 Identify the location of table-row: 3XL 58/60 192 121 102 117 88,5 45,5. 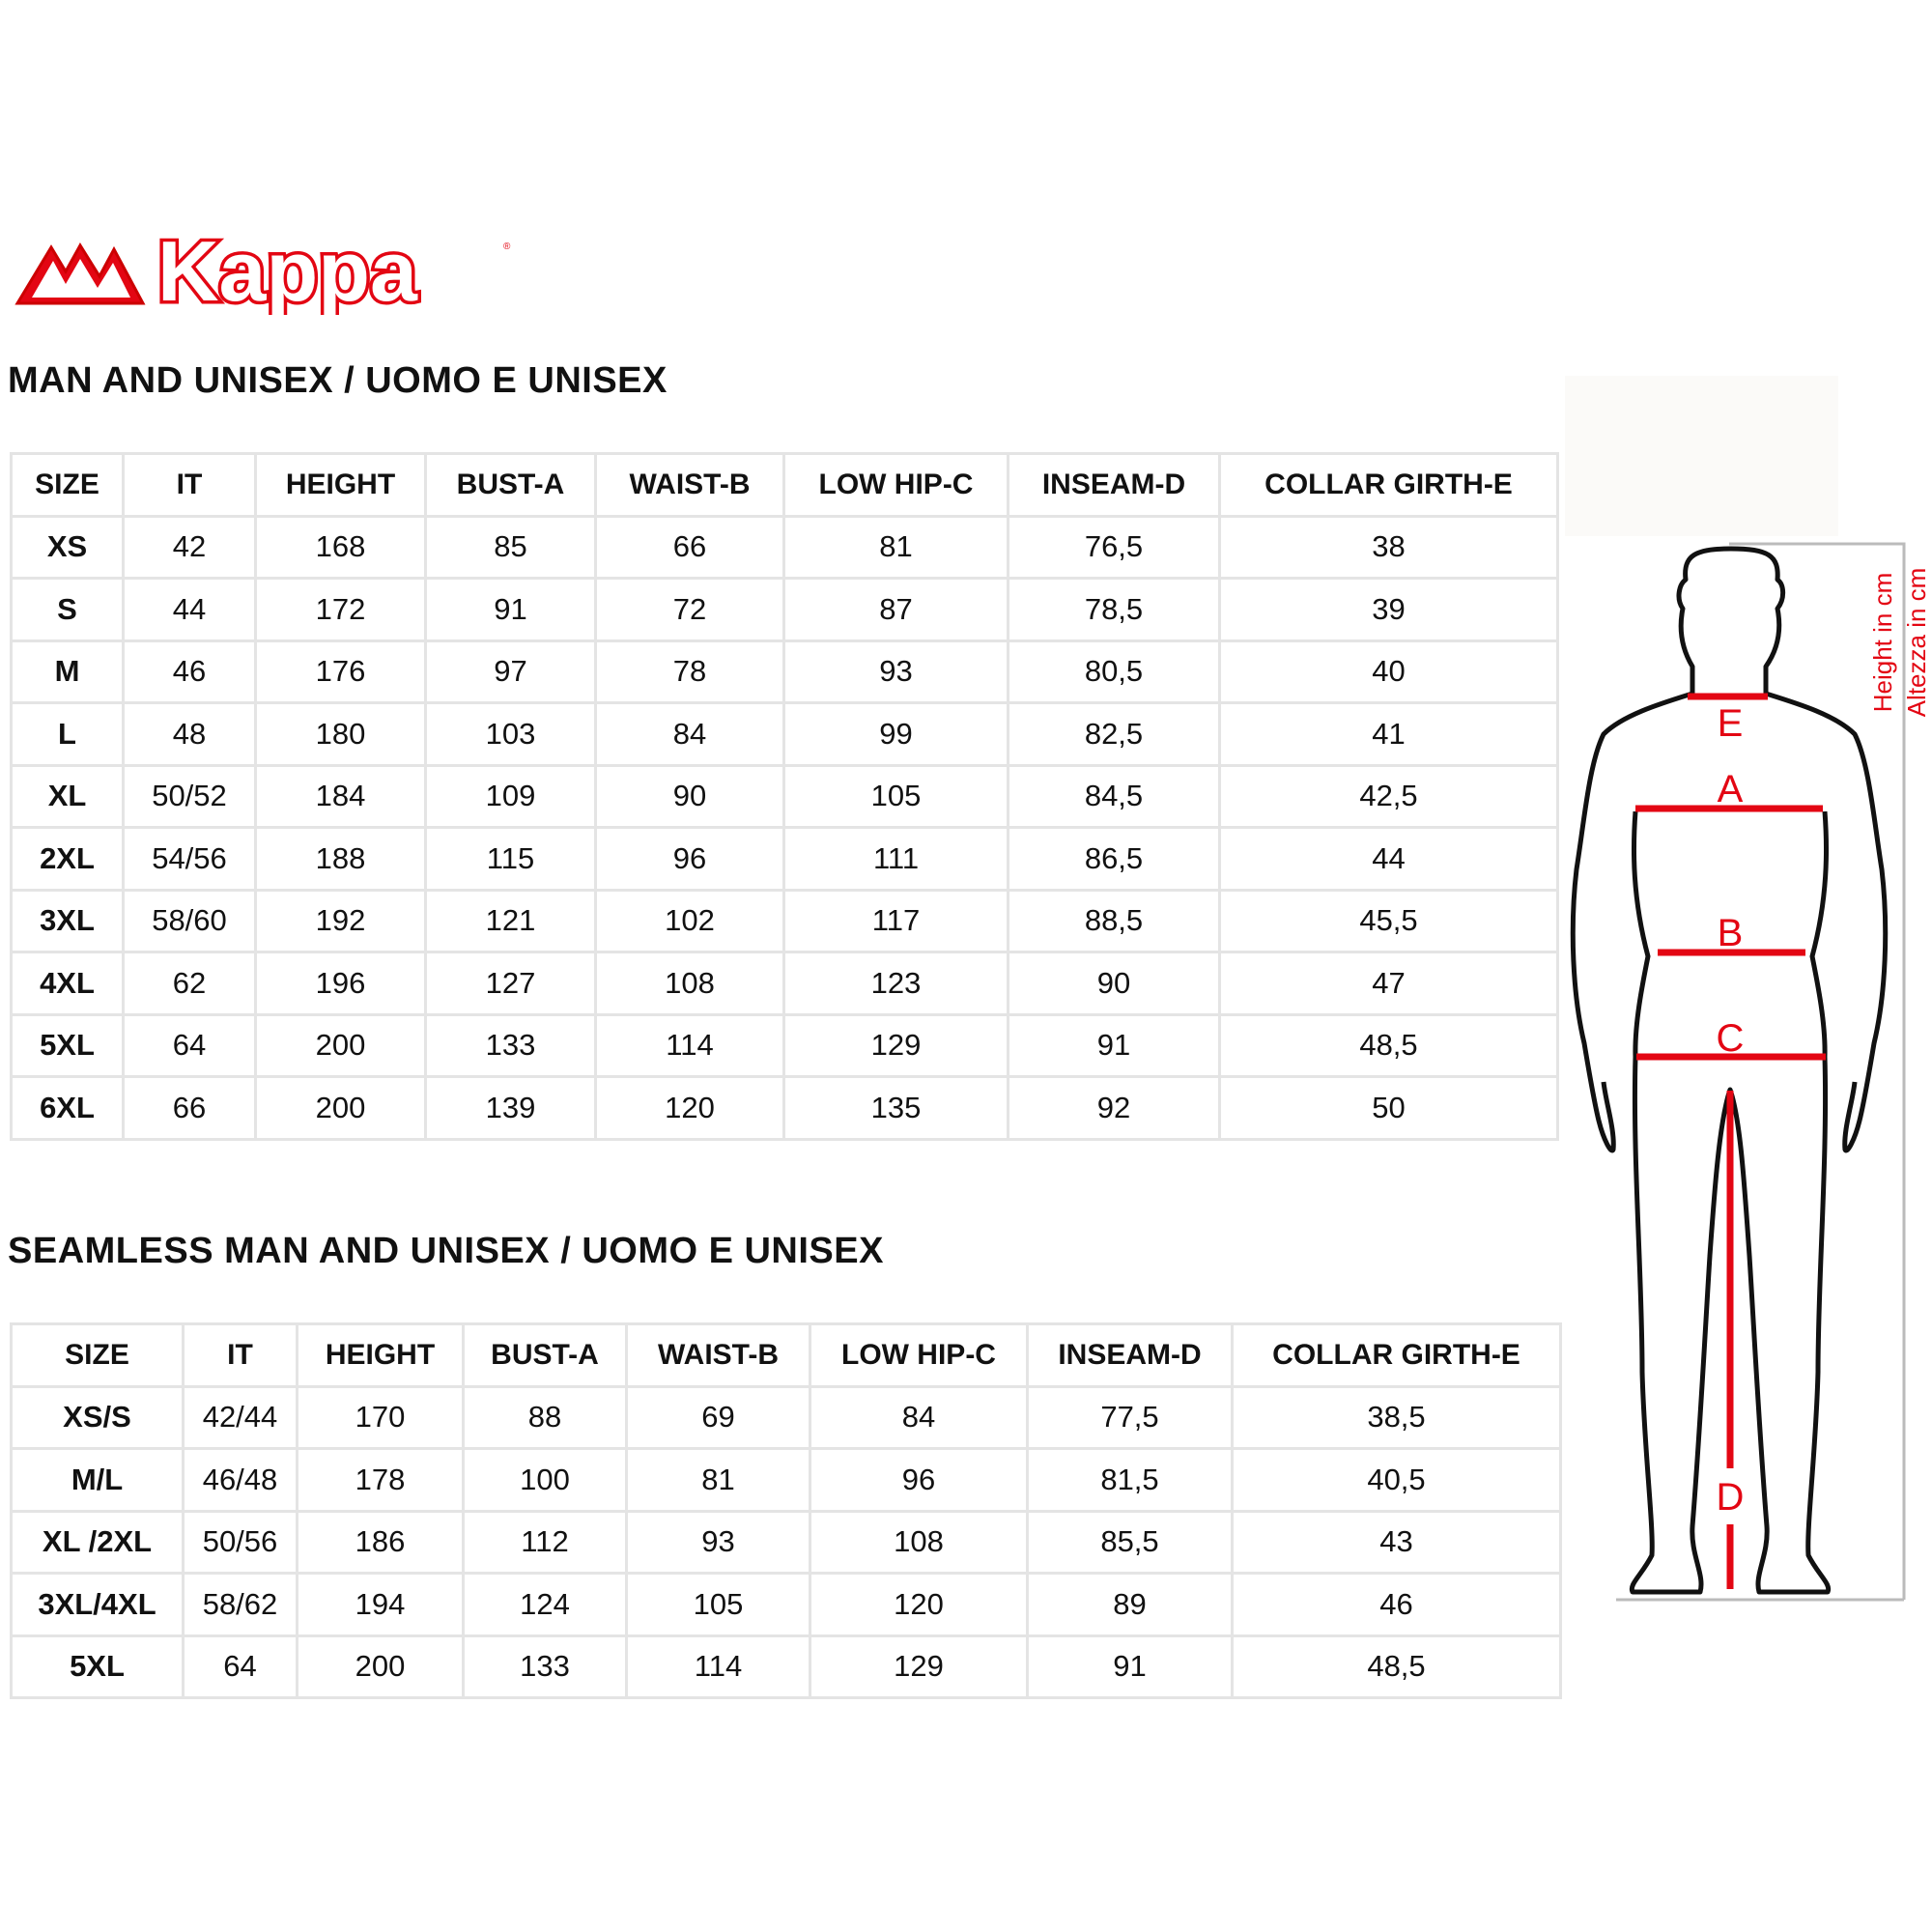
(784, 920).